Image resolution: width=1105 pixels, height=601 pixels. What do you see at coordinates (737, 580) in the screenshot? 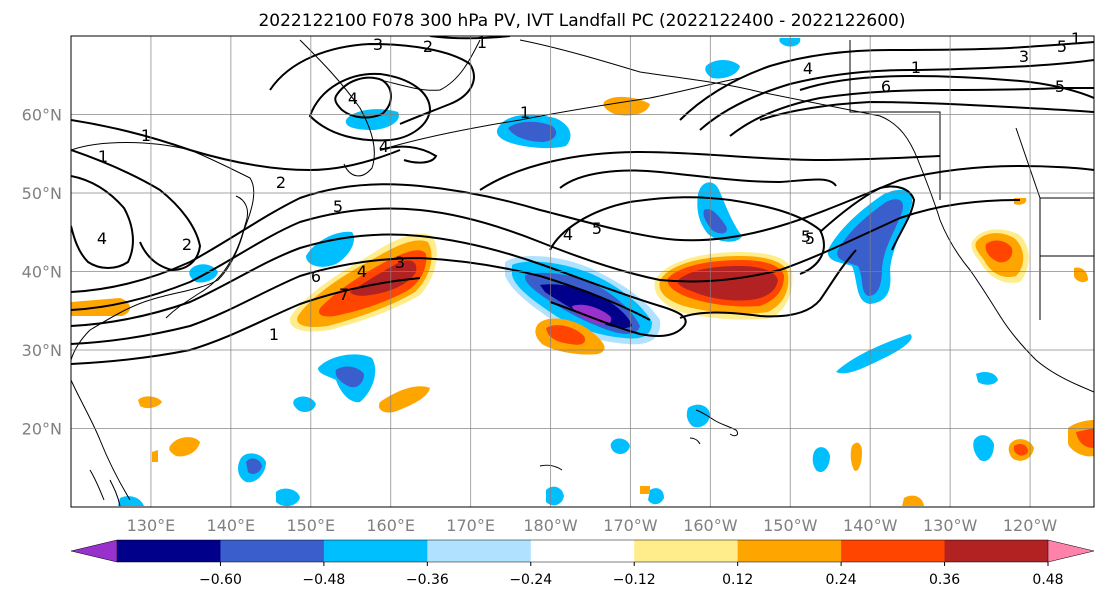
I see `colorbar-tick-label: 0.12` at bounding box center [737, 580].